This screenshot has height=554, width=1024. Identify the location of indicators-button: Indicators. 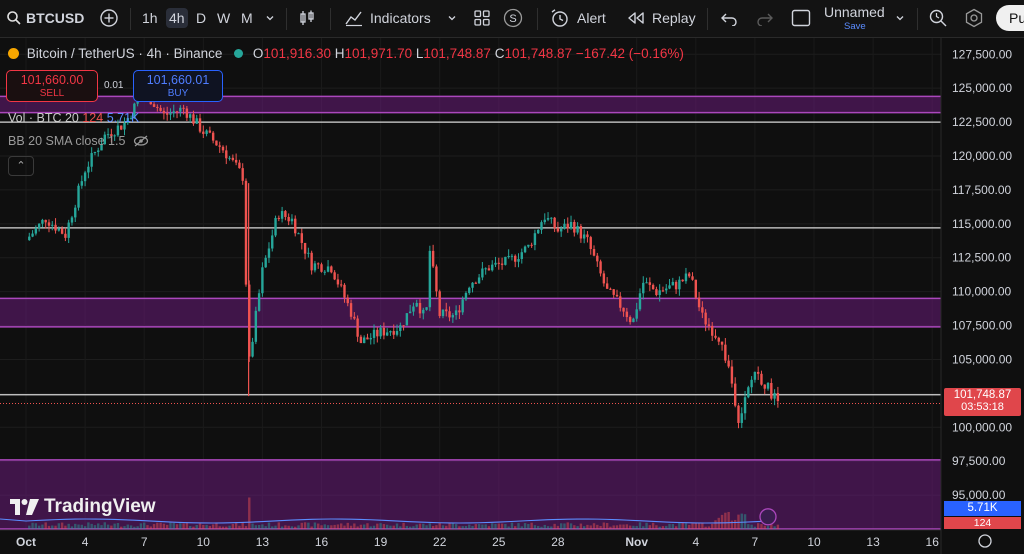
(400, 18).